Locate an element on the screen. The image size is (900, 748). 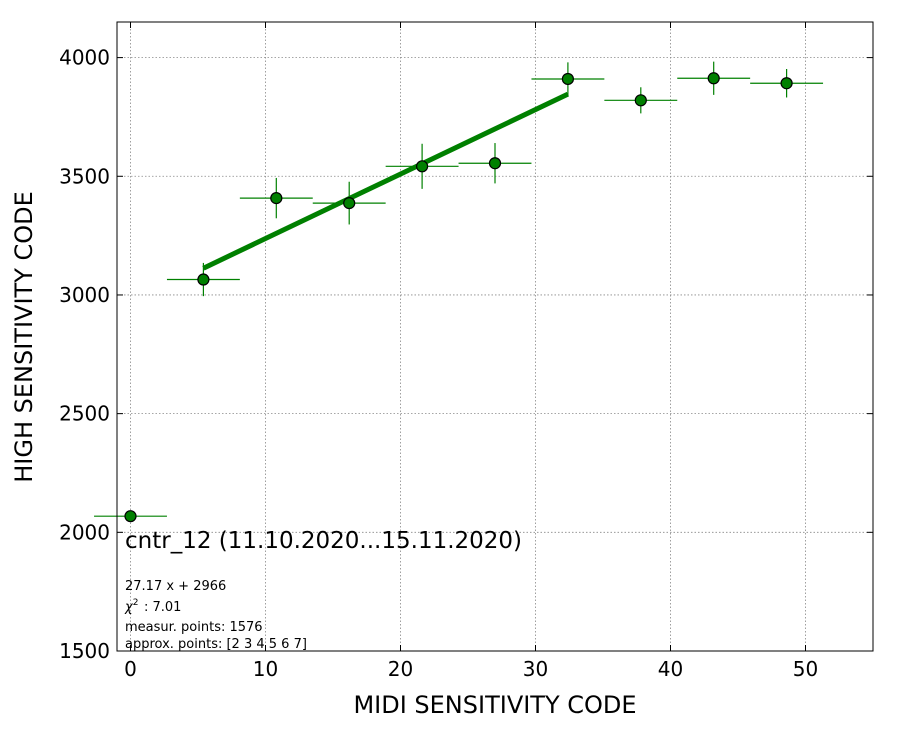
y-tick-label: 1500 is located at coordinates (84, 651).